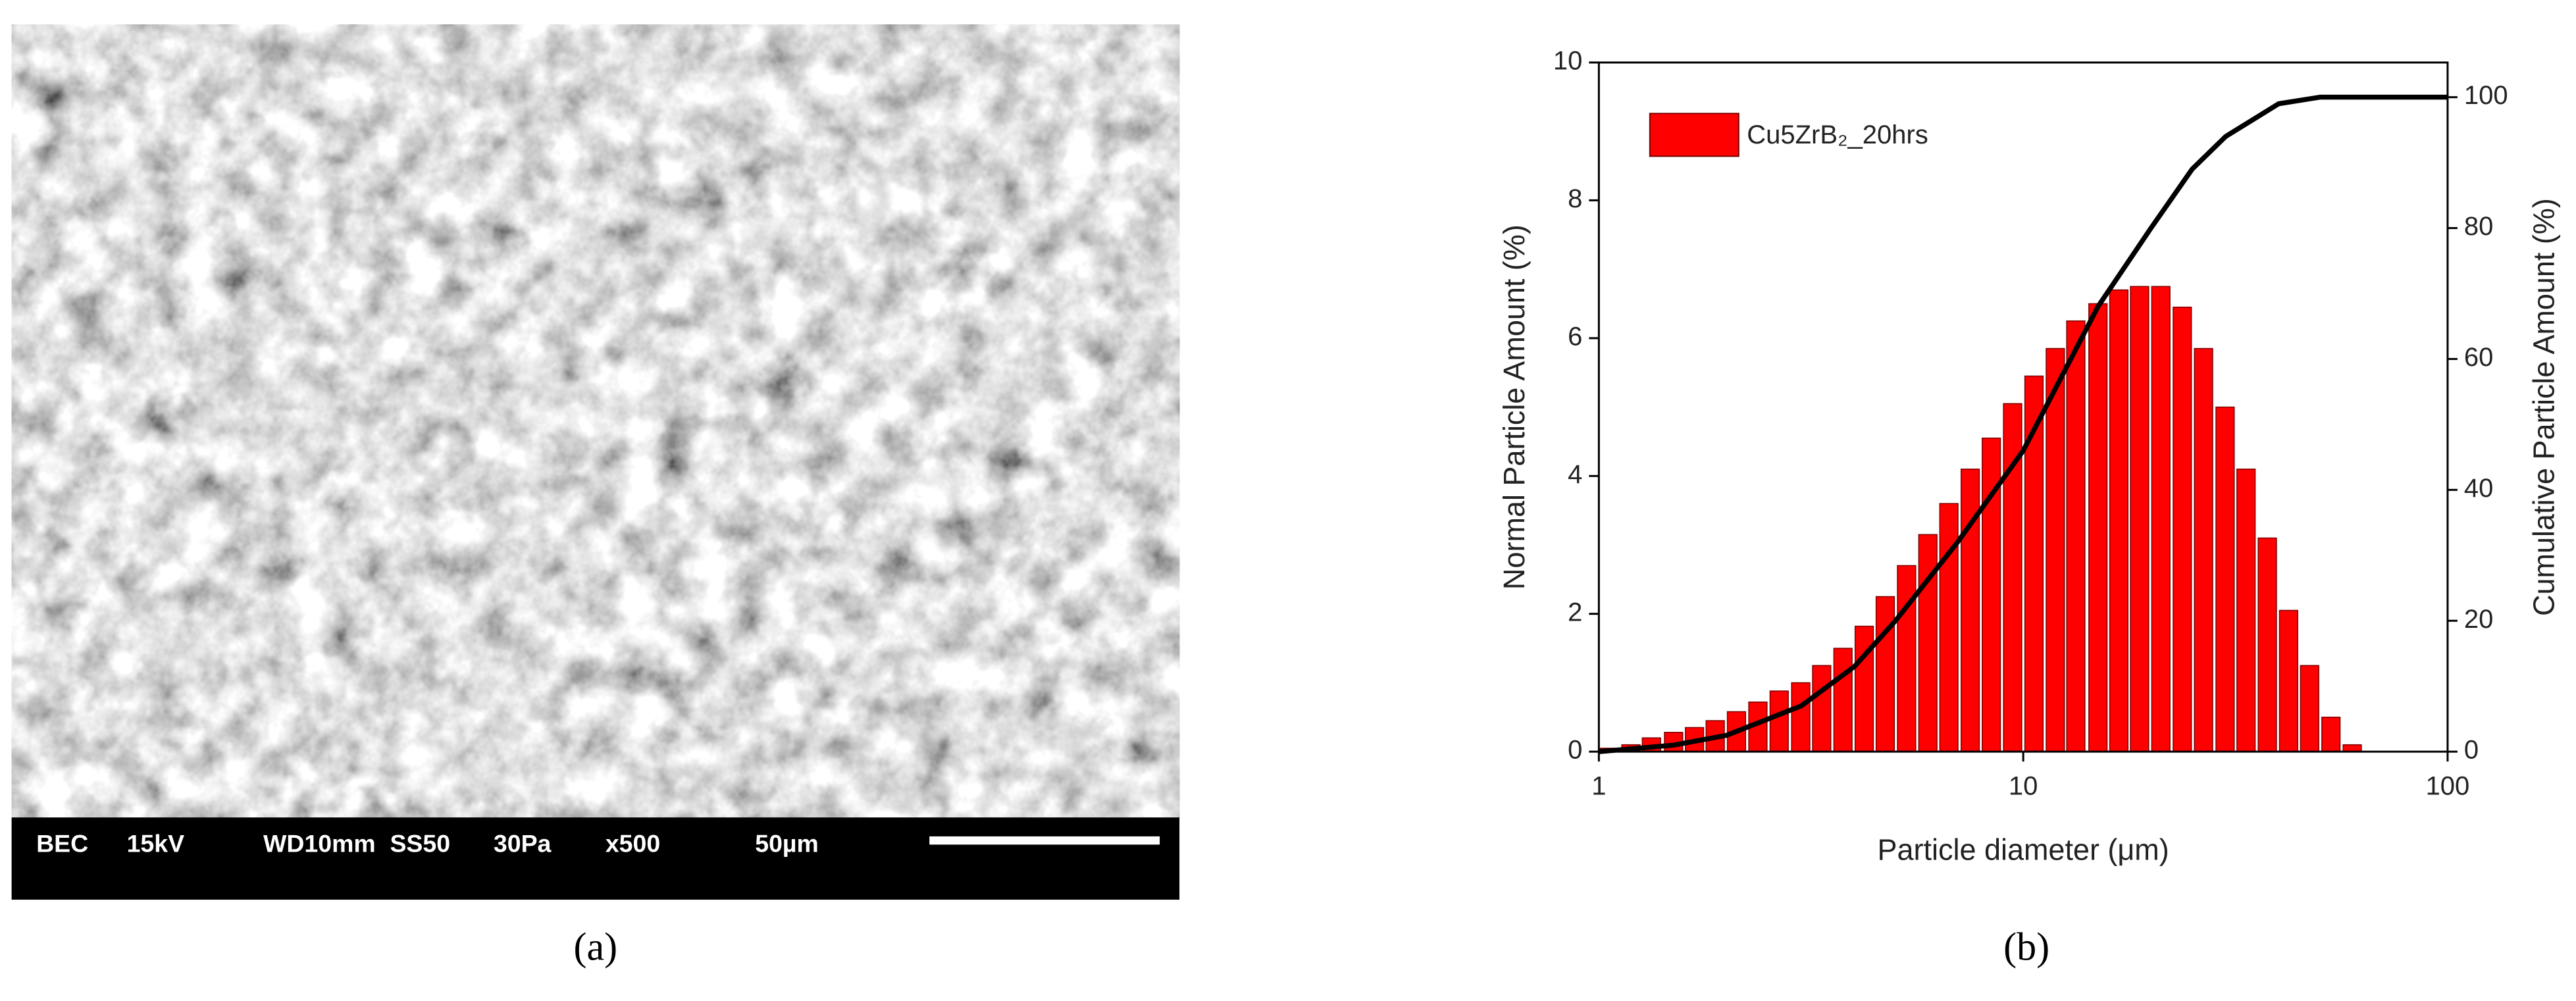 The width and height of the screenshot is (2576, 1001). What do you see at coordinates (596, 946) in the screenshot?
I see `caption: (a)` at bounding box center [596, 946].